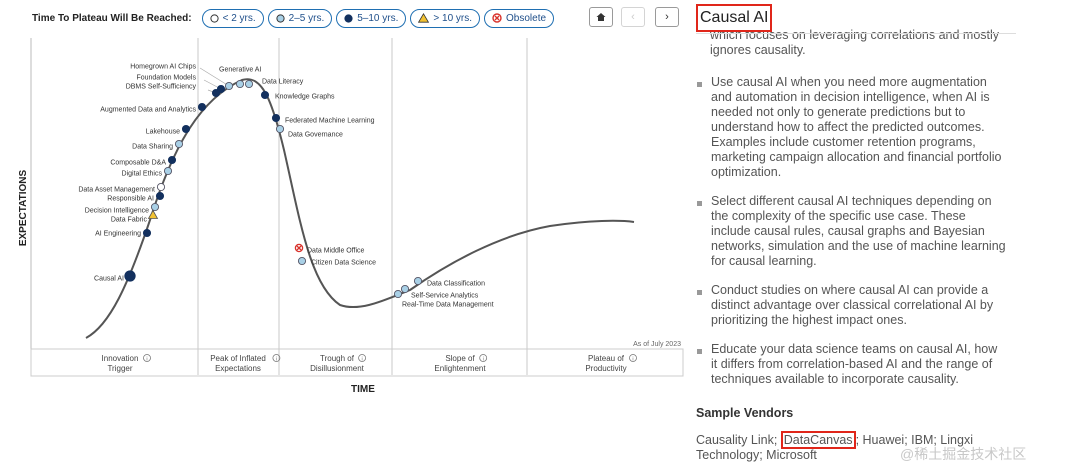  What do you see at coordinates (119, 368) in the screenshot?
I see `phase-label-line2: Trigger` at bounding box center [119, 368].